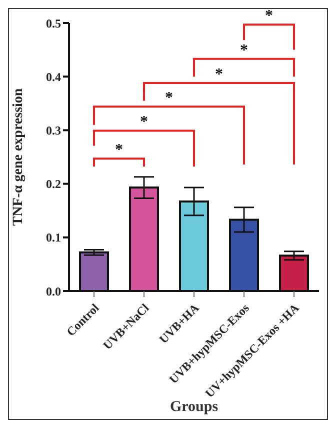 Image resolution: width=336 pixels, height=429 pixels. I want to click on y-tick-label: 0.3, so click(53, 130).